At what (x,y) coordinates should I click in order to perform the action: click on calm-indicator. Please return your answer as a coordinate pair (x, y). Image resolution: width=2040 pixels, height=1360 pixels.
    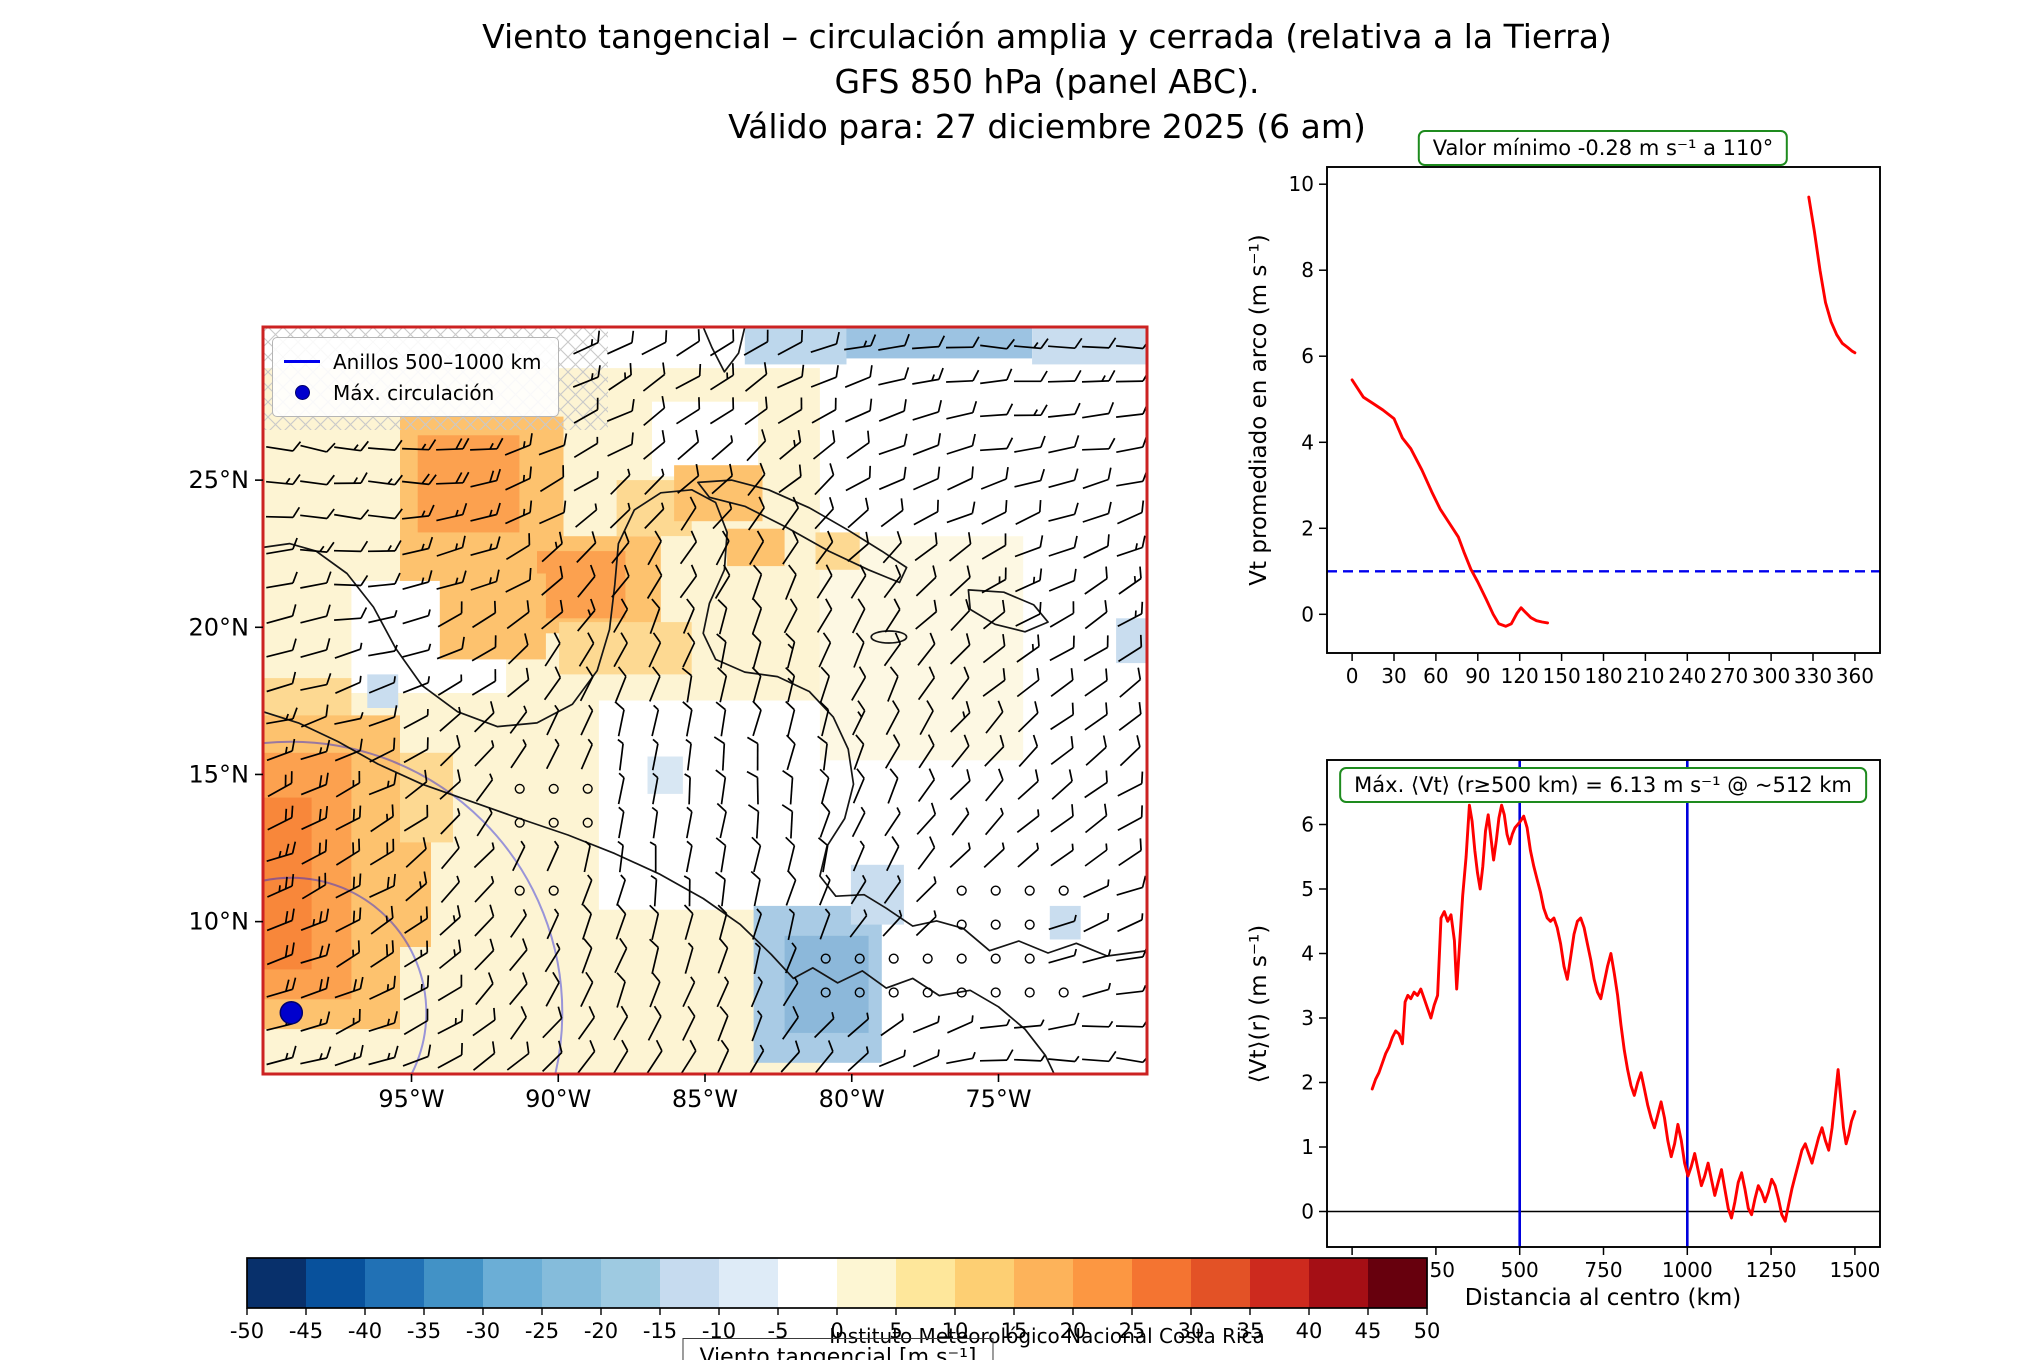
    Looking at the image, I should click on (961, 992).